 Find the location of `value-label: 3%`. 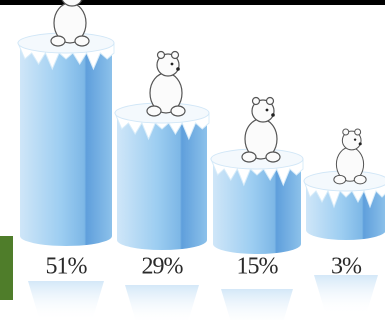

value-label: 3% is located at coordinates (346, 267).